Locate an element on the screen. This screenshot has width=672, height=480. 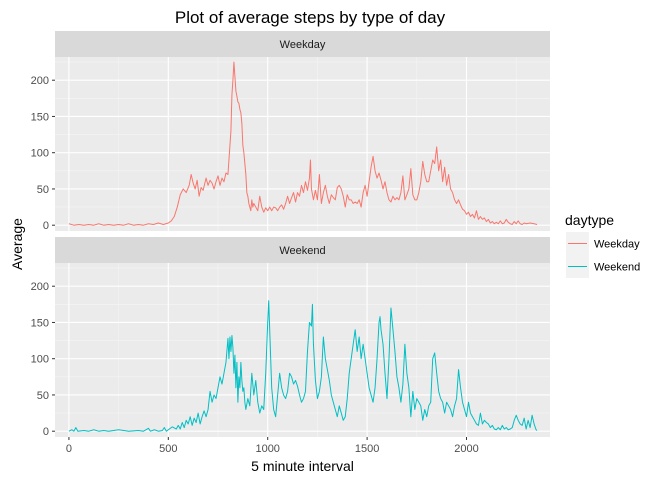
x-tick-label: 500 is located at coordinates (168, 449).